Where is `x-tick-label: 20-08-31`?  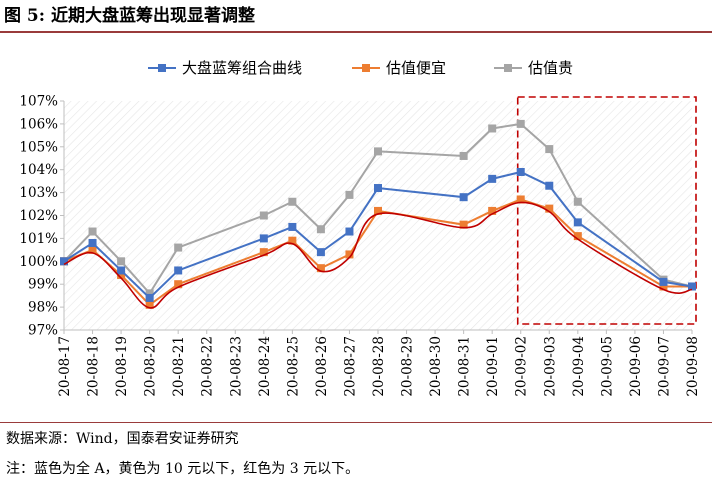 x-tick-label: 20-08-31 is located at coordinates (465, 366).